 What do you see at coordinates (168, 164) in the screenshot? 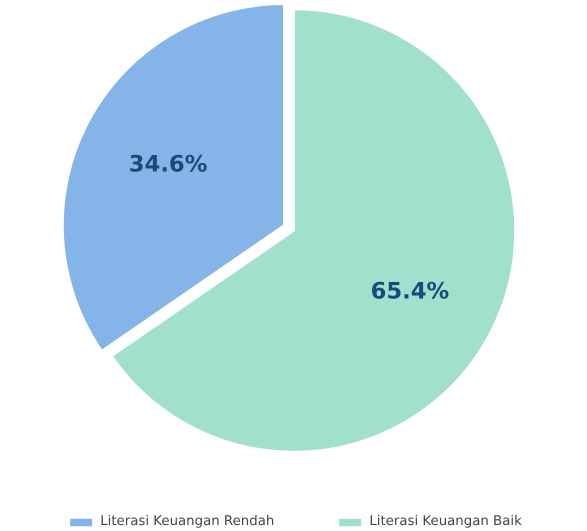
I see `data-label: 34.6%` at bounding box center [168, 164].